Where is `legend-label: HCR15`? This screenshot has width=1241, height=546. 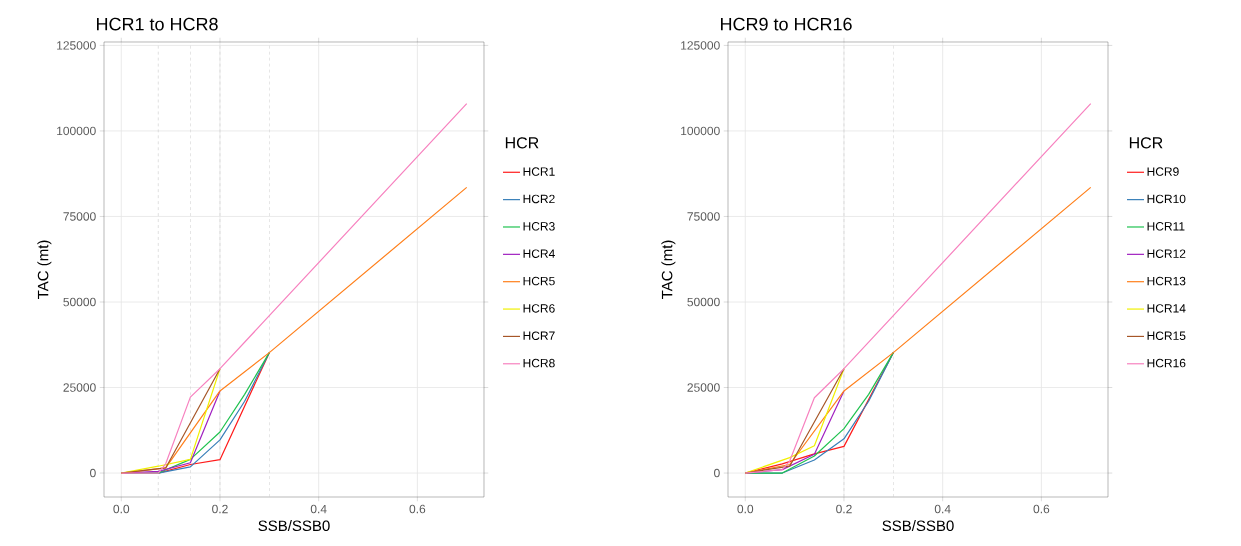
legend-label: HCR15 is located at coordinates (1166, 335).